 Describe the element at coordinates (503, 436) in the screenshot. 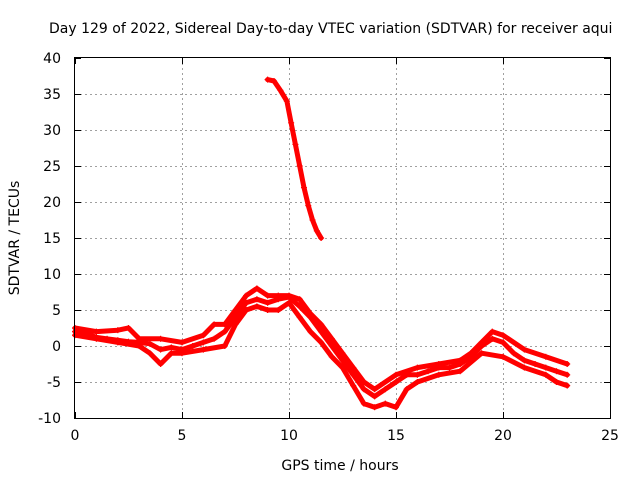

I see `x-tick-label: 20` at that location.